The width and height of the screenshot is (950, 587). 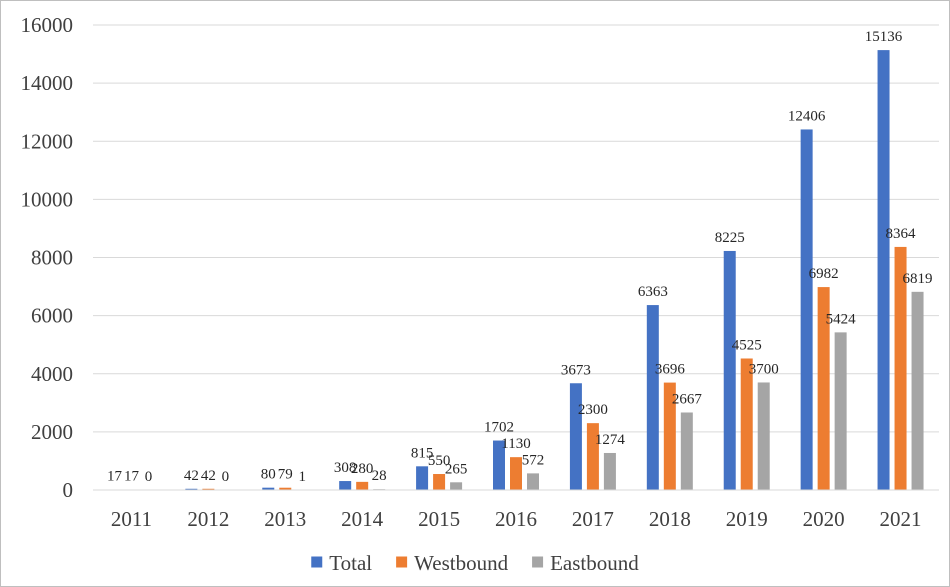 I want to click on legend: Total Westbound Eastbound, so click(x=475, y=563).